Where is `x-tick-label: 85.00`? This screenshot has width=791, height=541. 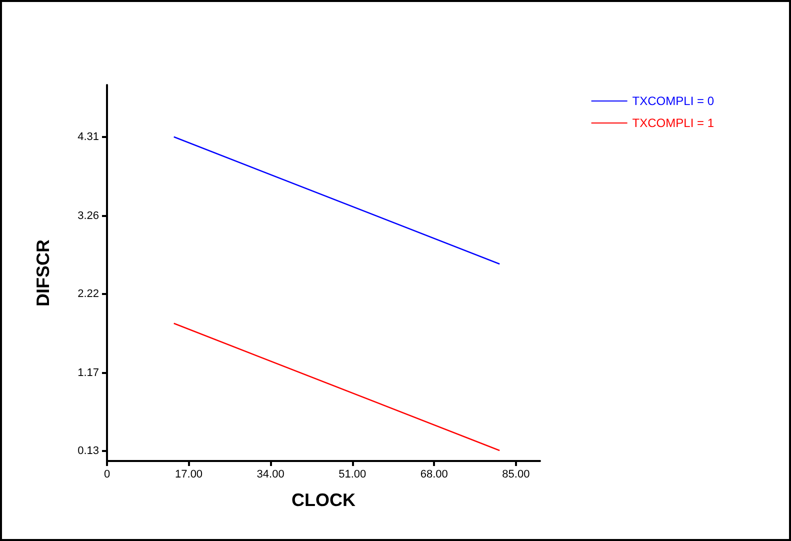
x-tick-label: 85.00 is located at coordinates (516, 474).